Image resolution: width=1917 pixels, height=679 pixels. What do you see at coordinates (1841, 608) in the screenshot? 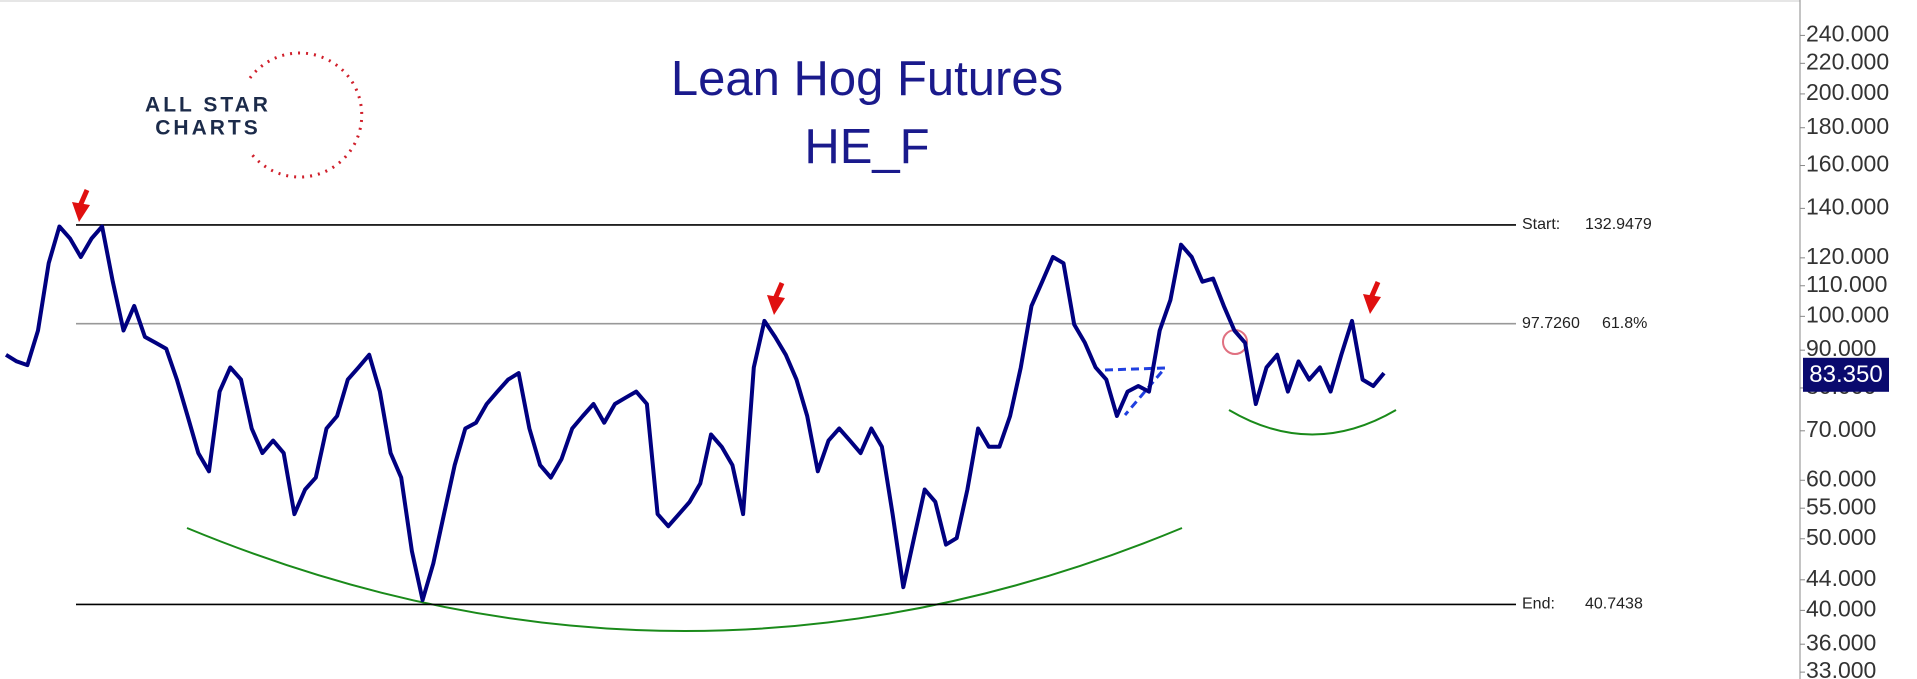
I see `y-tick-label: 40.000` at bounding box center [1841, 608].